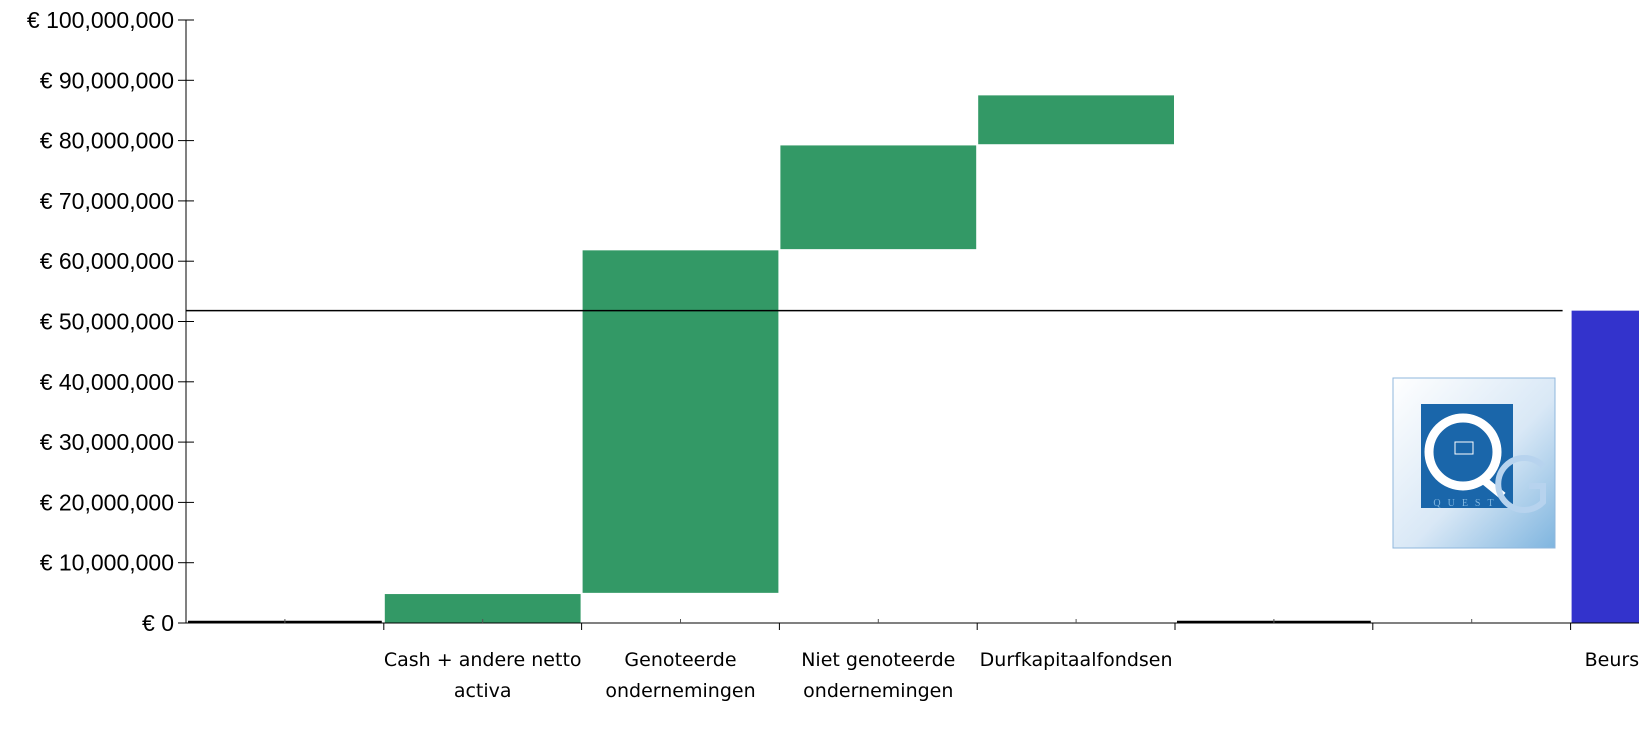 This screenshot has width=1639, height=734. I want to click on y-tick-label: € 0, so click(158, 623).